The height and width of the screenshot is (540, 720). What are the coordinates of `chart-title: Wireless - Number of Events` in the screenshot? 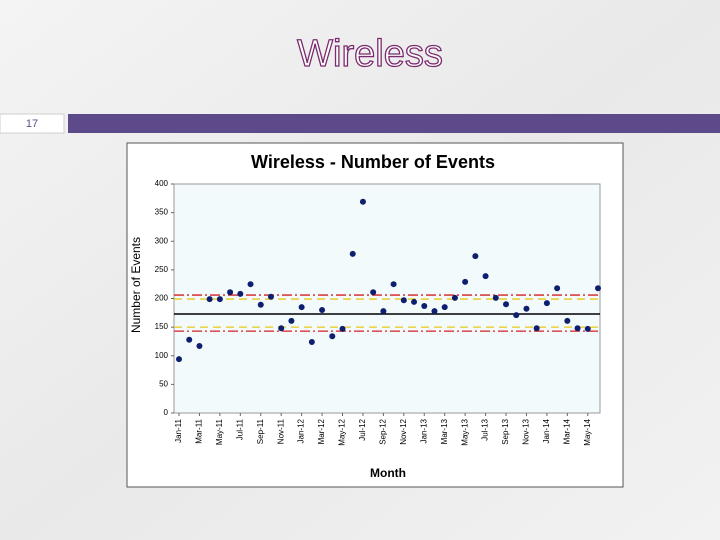 It's located at (373, 162).